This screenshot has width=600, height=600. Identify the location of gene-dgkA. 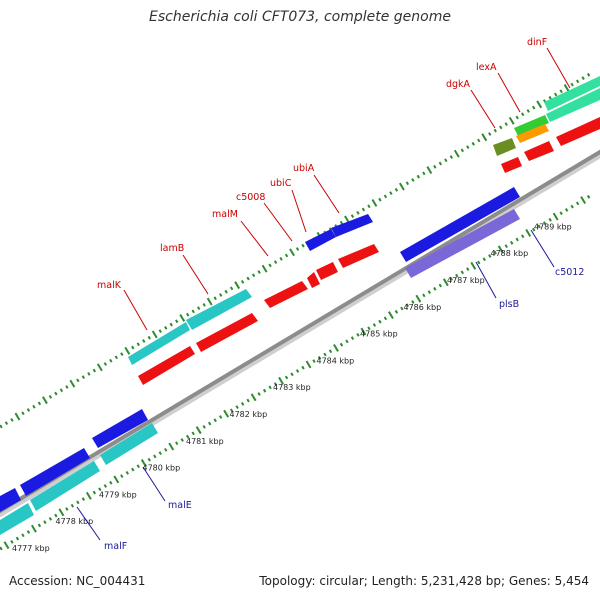
(504, 147).